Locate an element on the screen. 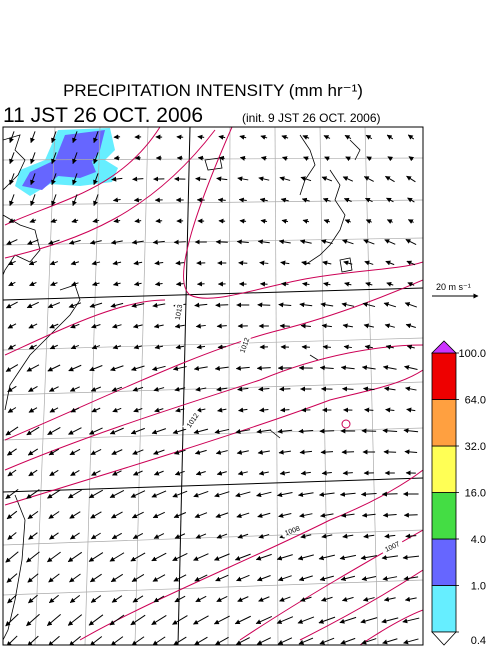 The height and width of the screenshot is (650, 500). colorbar-bin is located at coordinates (444, 376).